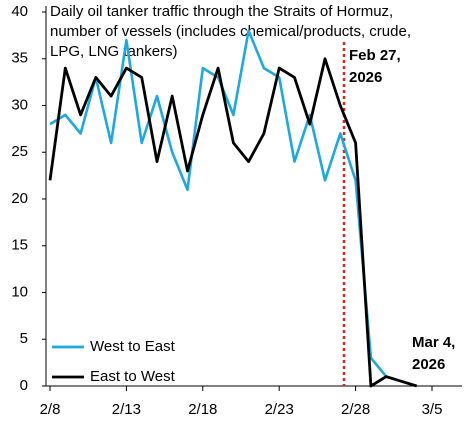  I want to click on x-tick-label: 2/18, so click(202, 409).